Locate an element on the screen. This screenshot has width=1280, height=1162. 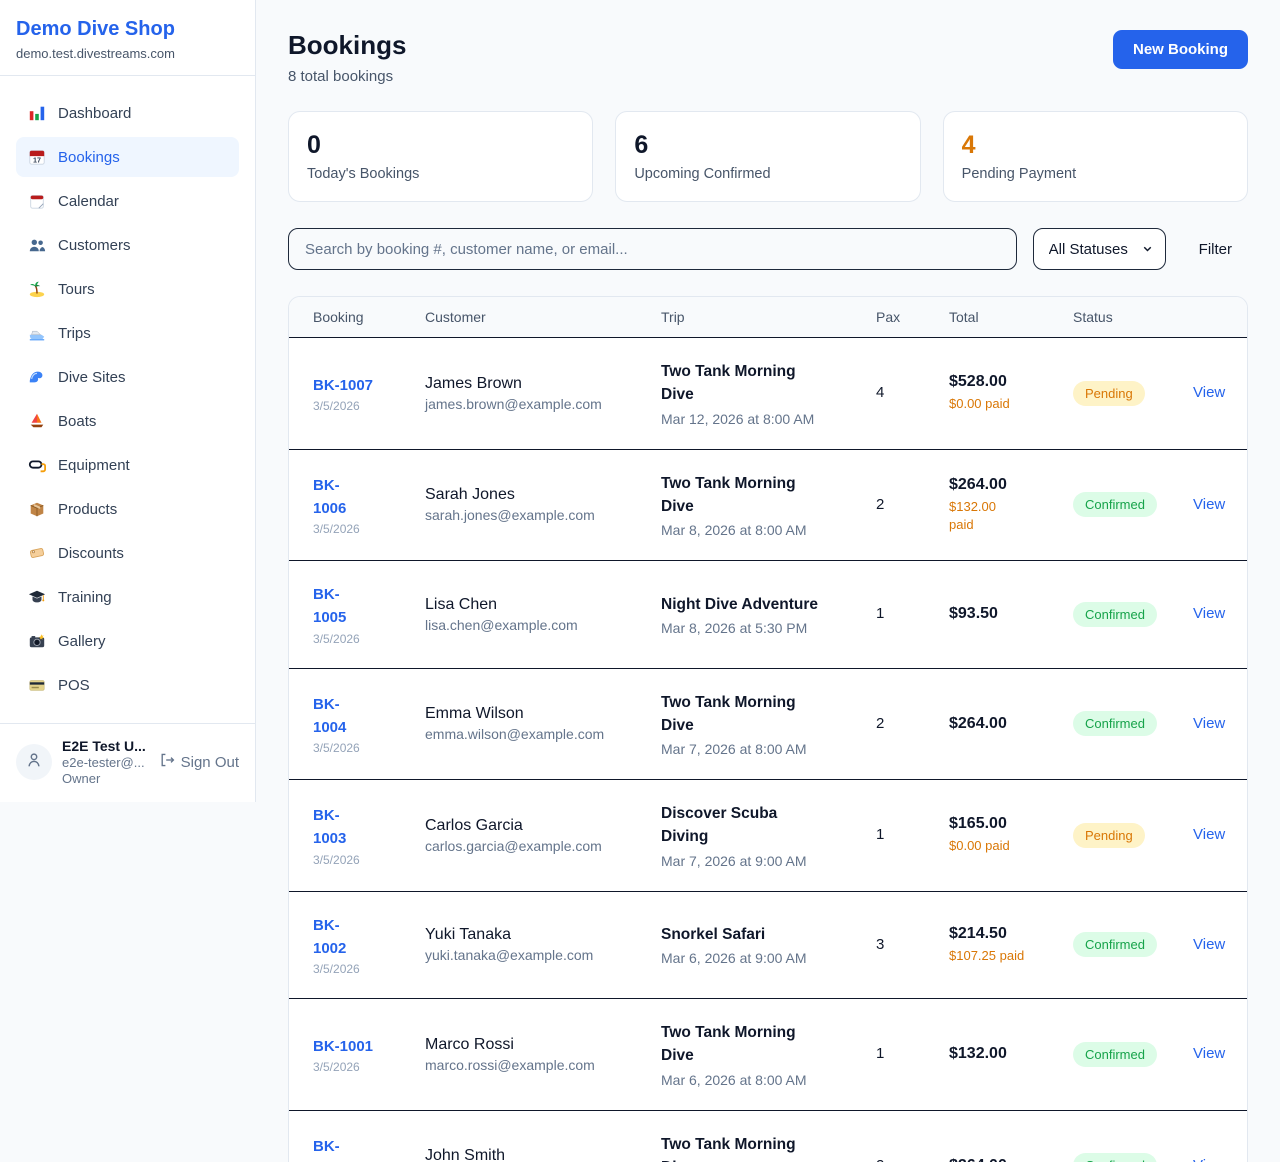
speedboat-icon is located at coordinates (37, 333).